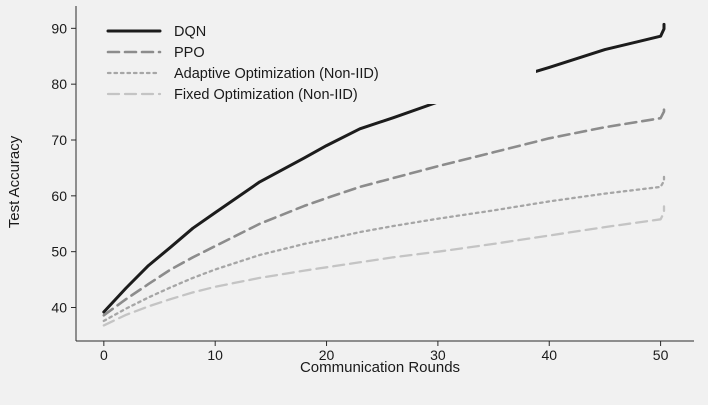 The image size is (708, 405). I want to click on legend-background, so click(316, 62).